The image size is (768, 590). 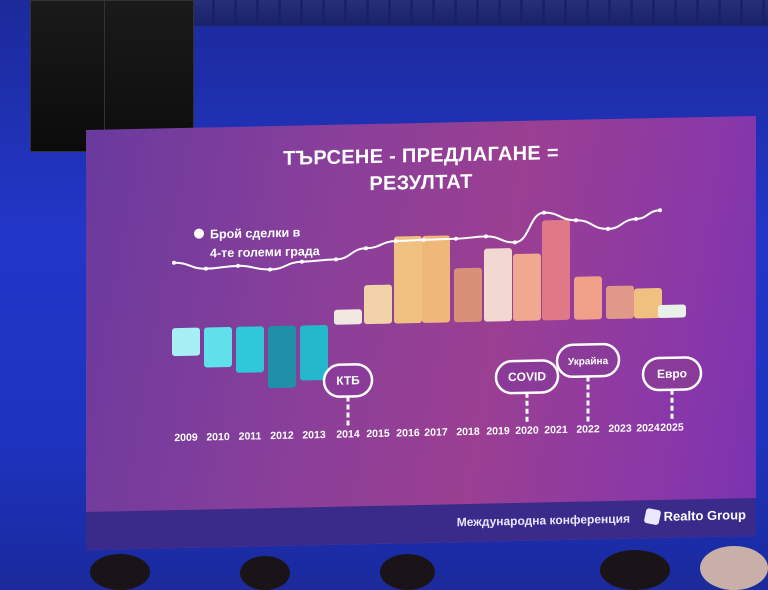 I want to click on x-tick-label: 2020, so click(x=527, y=431).